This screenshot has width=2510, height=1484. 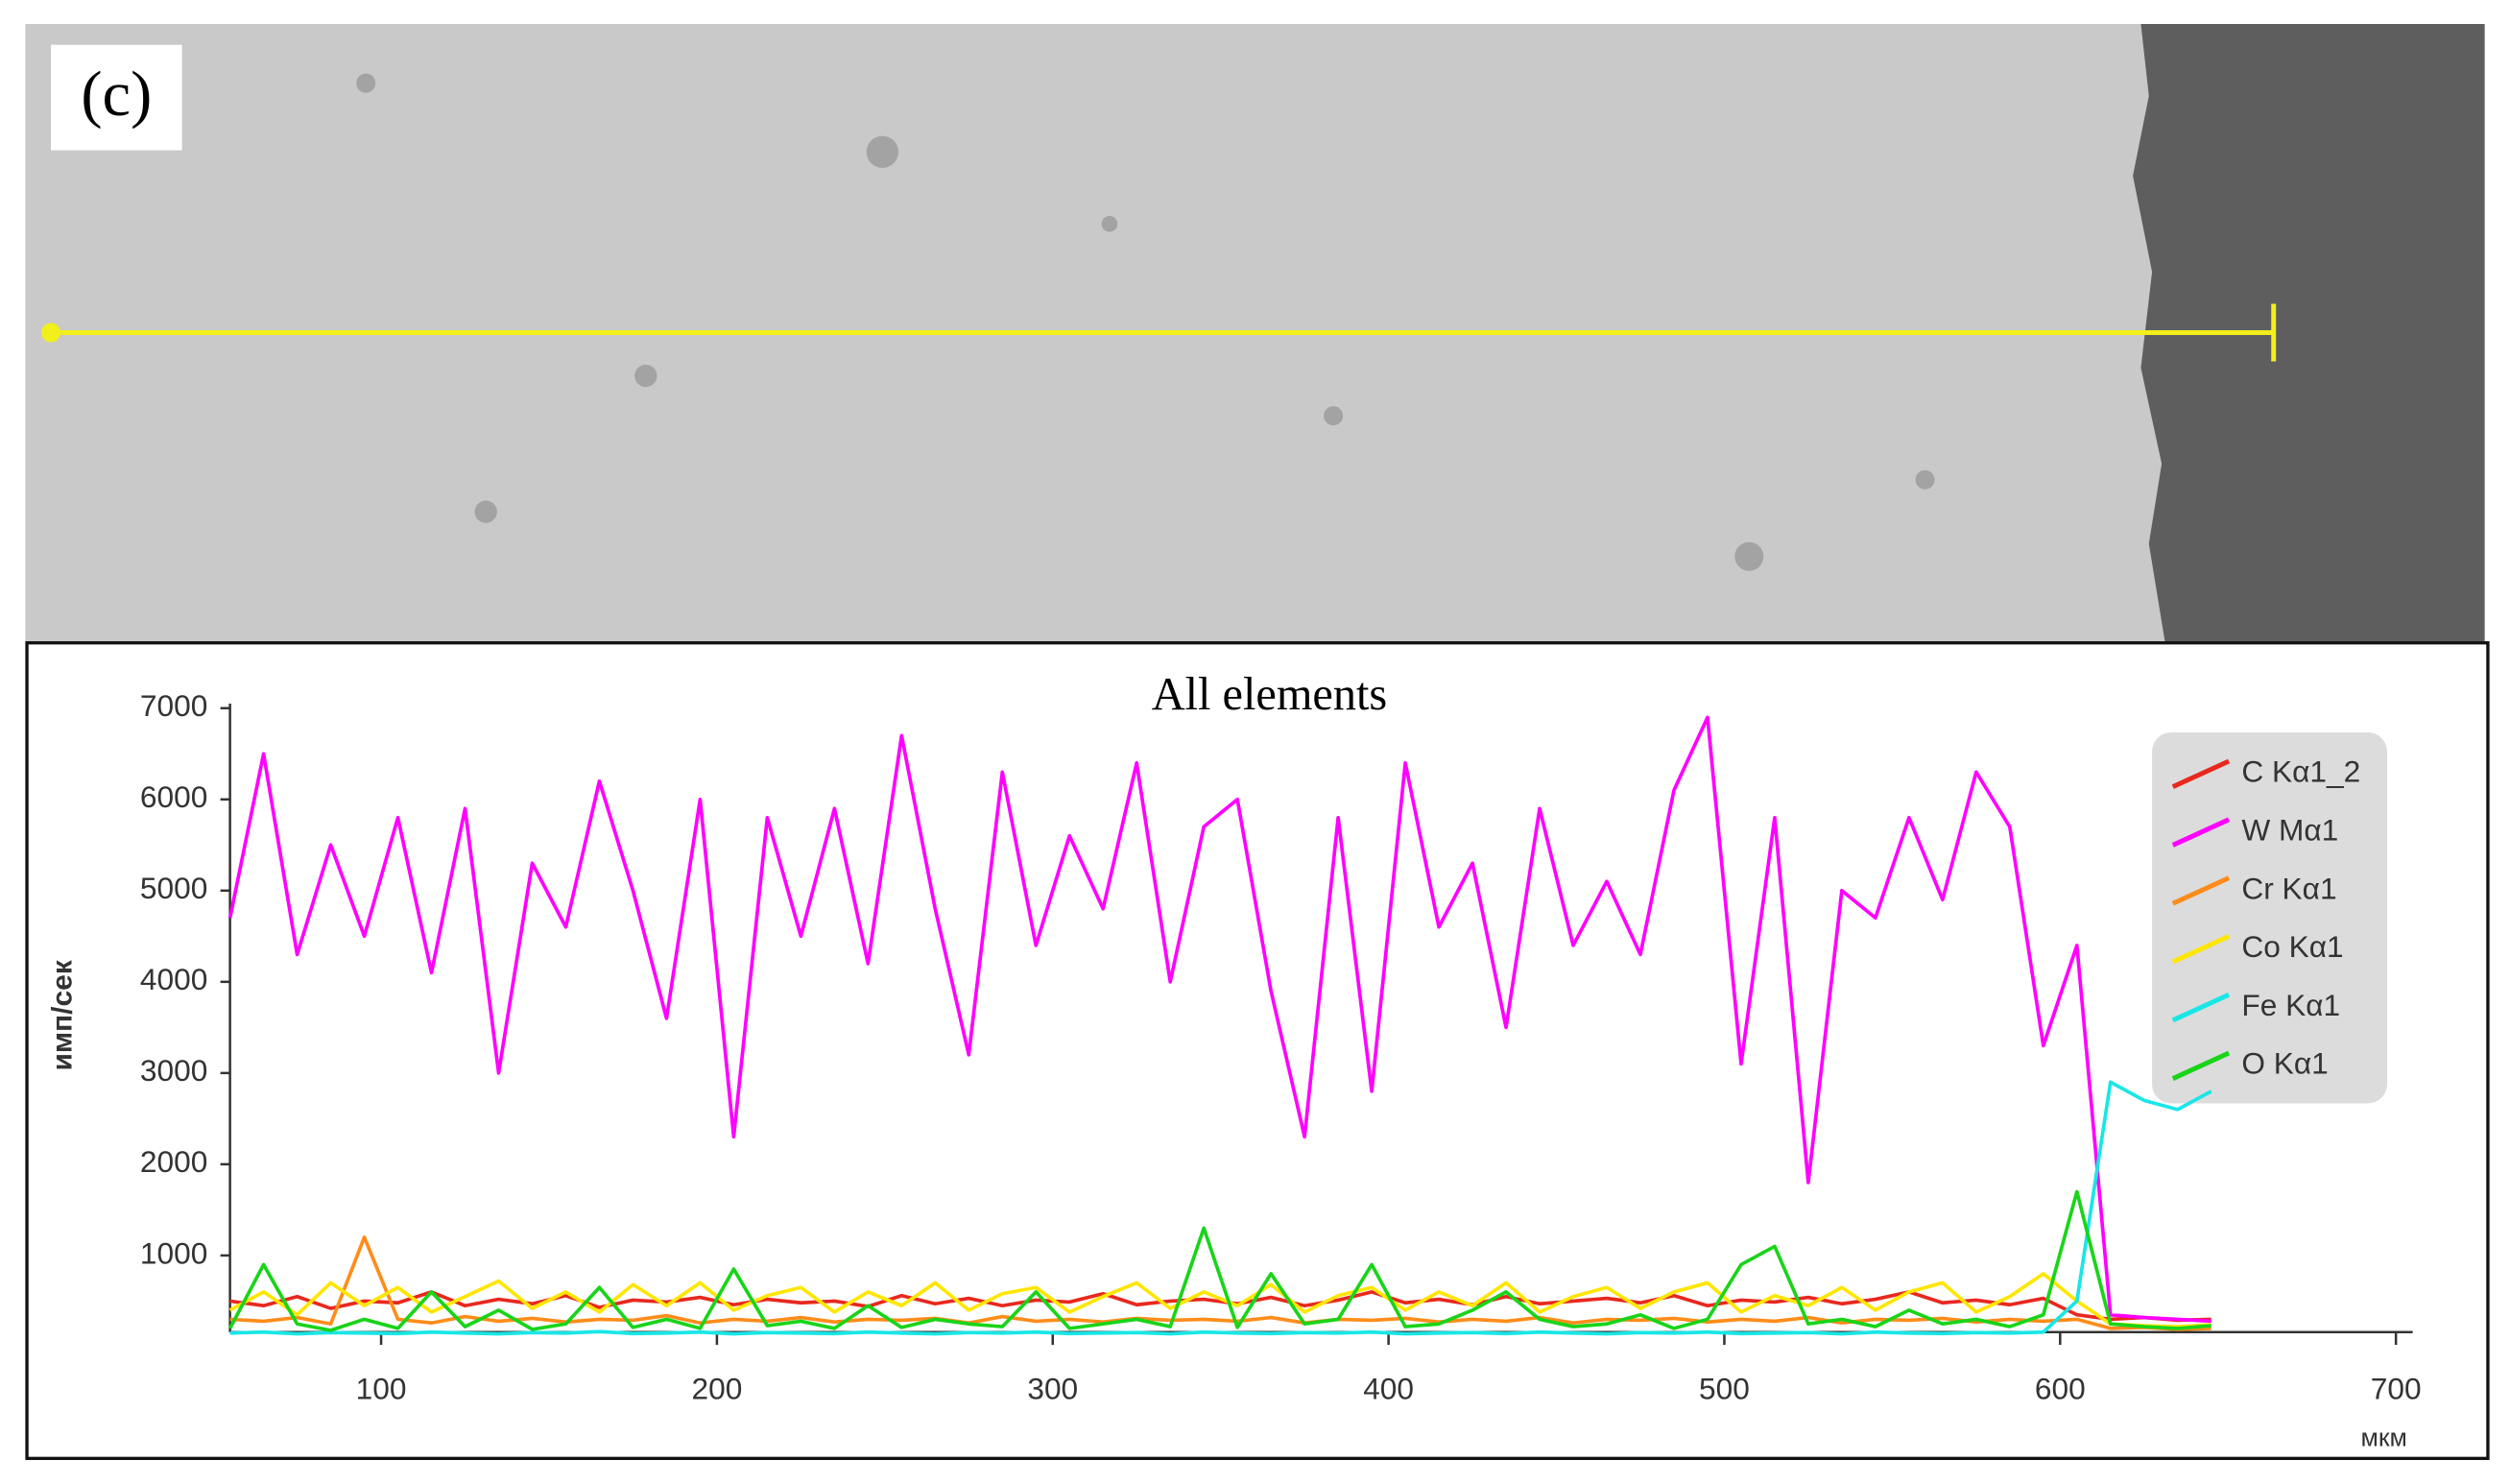 What do you see at coordinates (2300, 771) in the screenshot?
I see `legend-label: C Kα1_2` at bounding box center [2300, 771].